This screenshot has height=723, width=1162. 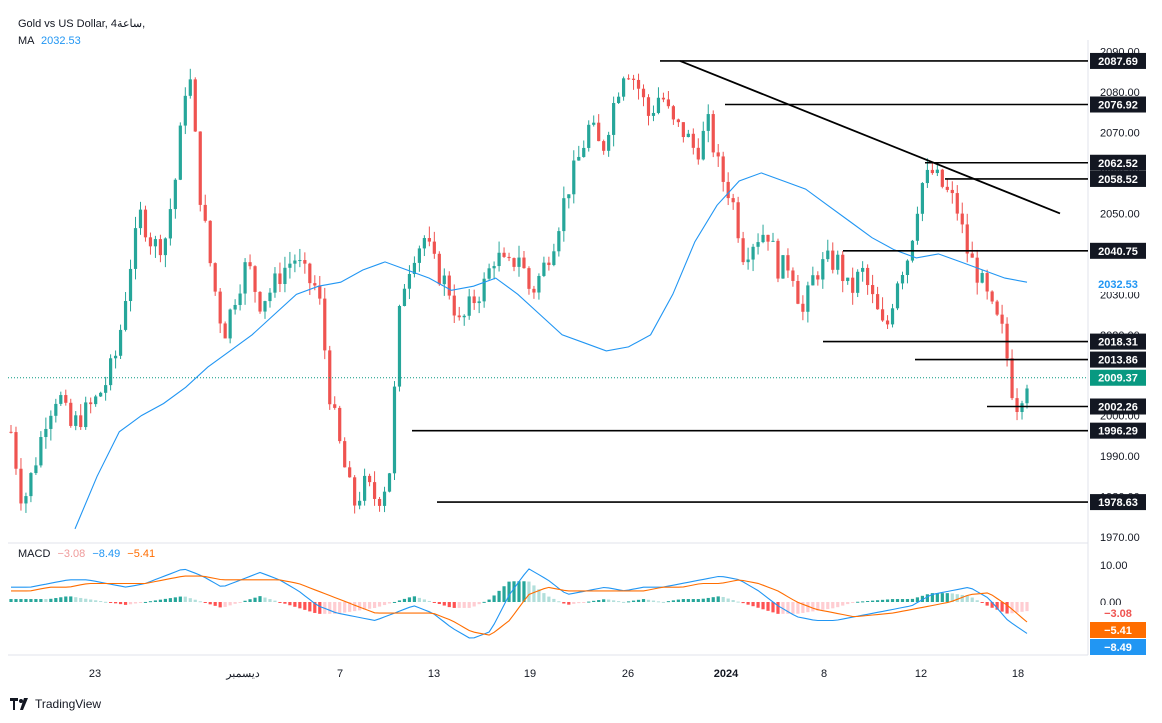 What do you see at coordinates (19, 704) in the screenshot?
I see `tradingview-icon` at bounding box center [19, 704].